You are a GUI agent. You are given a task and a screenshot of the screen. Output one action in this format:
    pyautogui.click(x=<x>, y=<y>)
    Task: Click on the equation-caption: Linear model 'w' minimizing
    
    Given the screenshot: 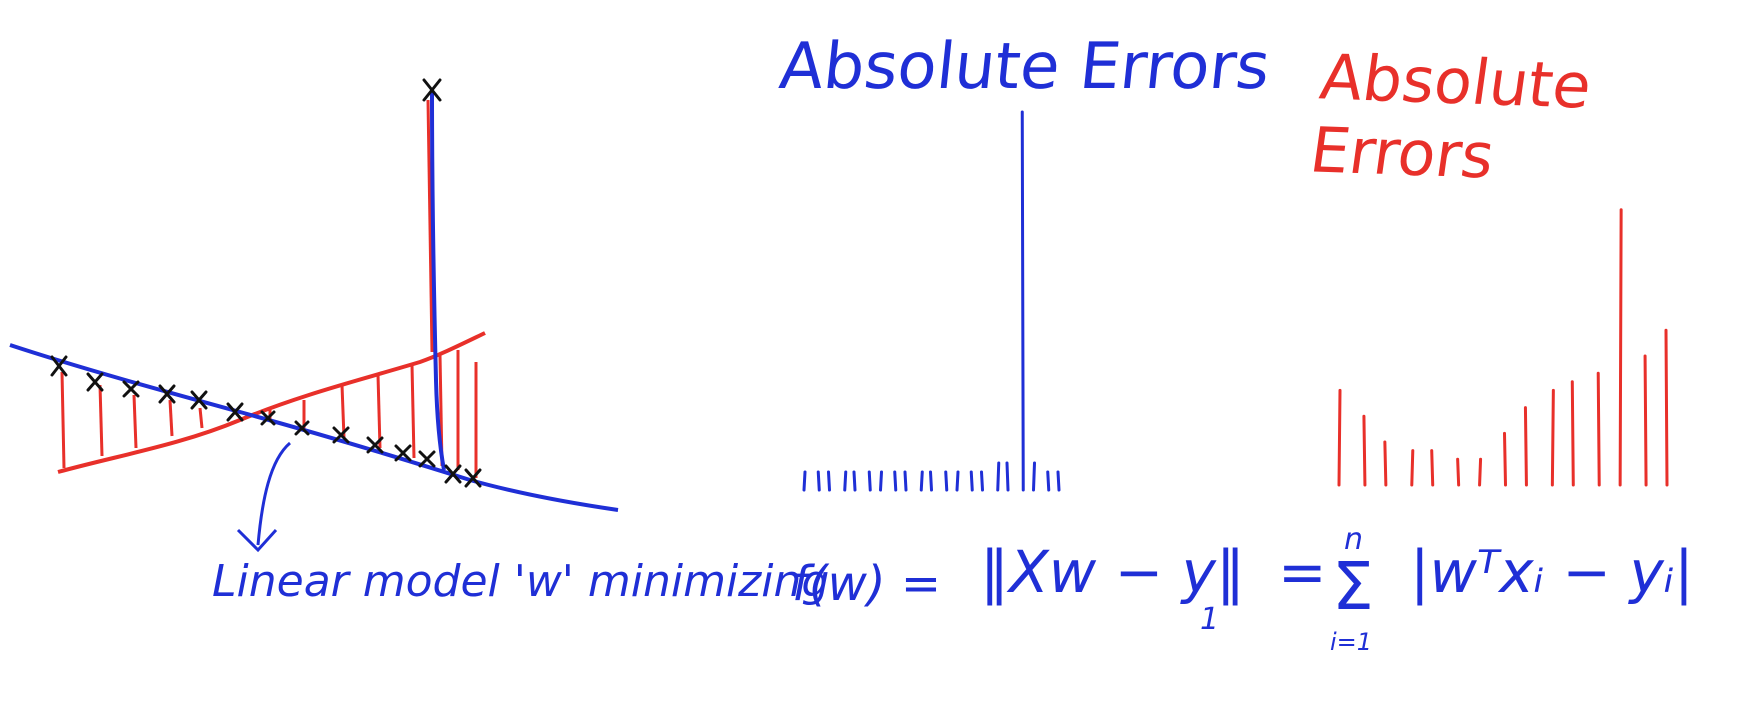 What is the action you would take?
    pyautogui.click(x=521, y=581)
    